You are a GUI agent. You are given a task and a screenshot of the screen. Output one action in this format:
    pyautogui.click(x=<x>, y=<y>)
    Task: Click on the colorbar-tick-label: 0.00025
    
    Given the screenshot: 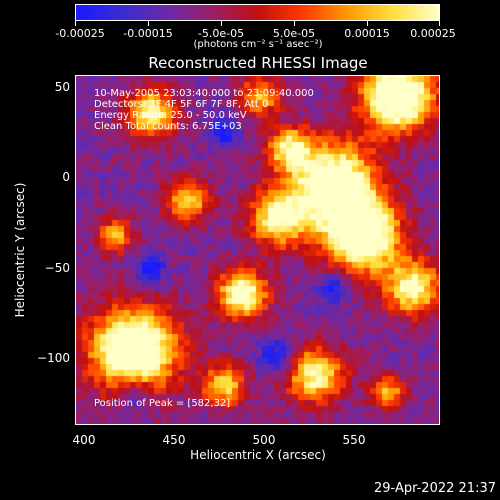 What is the action you would take?
    pyautogui.click(x=433, y=33)
    